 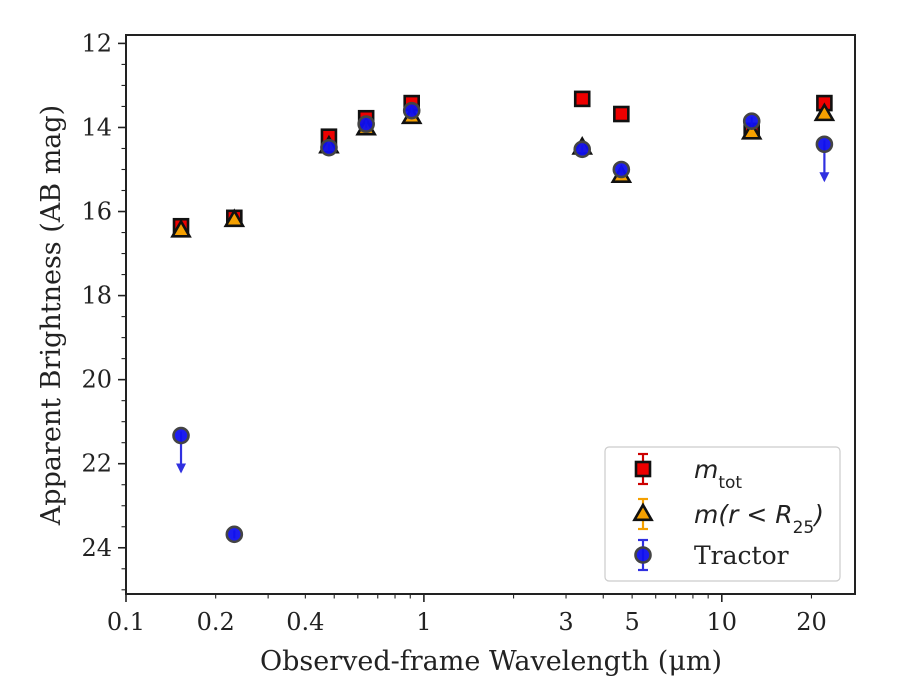 What do you see at coordinates (305, 622) in the screenshot?
I see `x-tick-label: 0.4` at bounding box center [305, 622].